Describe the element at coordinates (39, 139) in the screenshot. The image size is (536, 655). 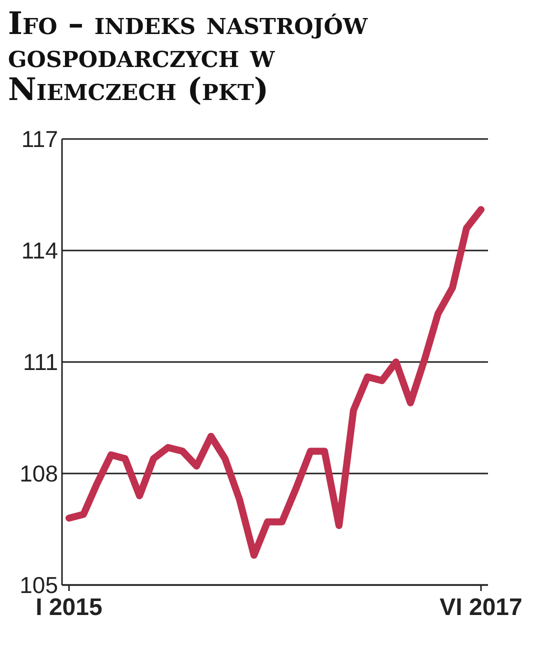
I see `y-tick-label: 117` at that location.